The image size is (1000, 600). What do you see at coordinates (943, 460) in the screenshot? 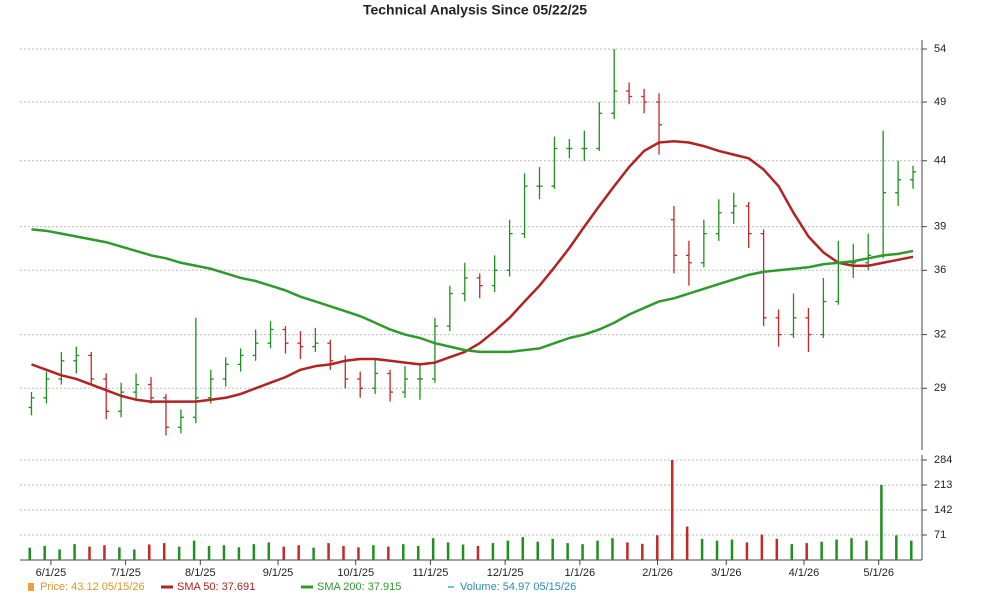
I see `y2-tick-label: 284` at bounding box center [943, 460].